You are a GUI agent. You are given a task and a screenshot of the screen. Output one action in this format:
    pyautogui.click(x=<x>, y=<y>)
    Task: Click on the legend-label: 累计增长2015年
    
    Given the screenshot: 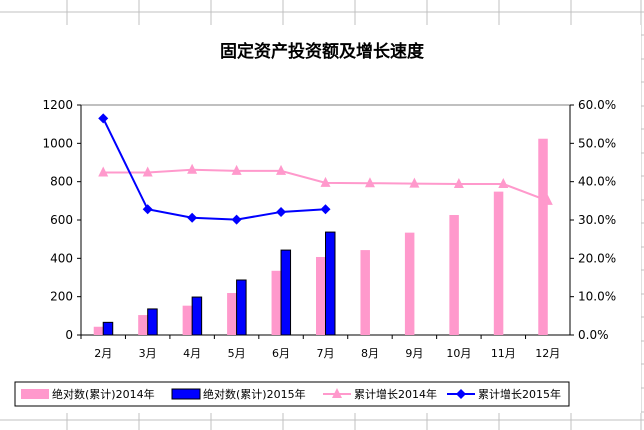 What is the action you would take?
    pyautogui.click(x=519, y=394)
    